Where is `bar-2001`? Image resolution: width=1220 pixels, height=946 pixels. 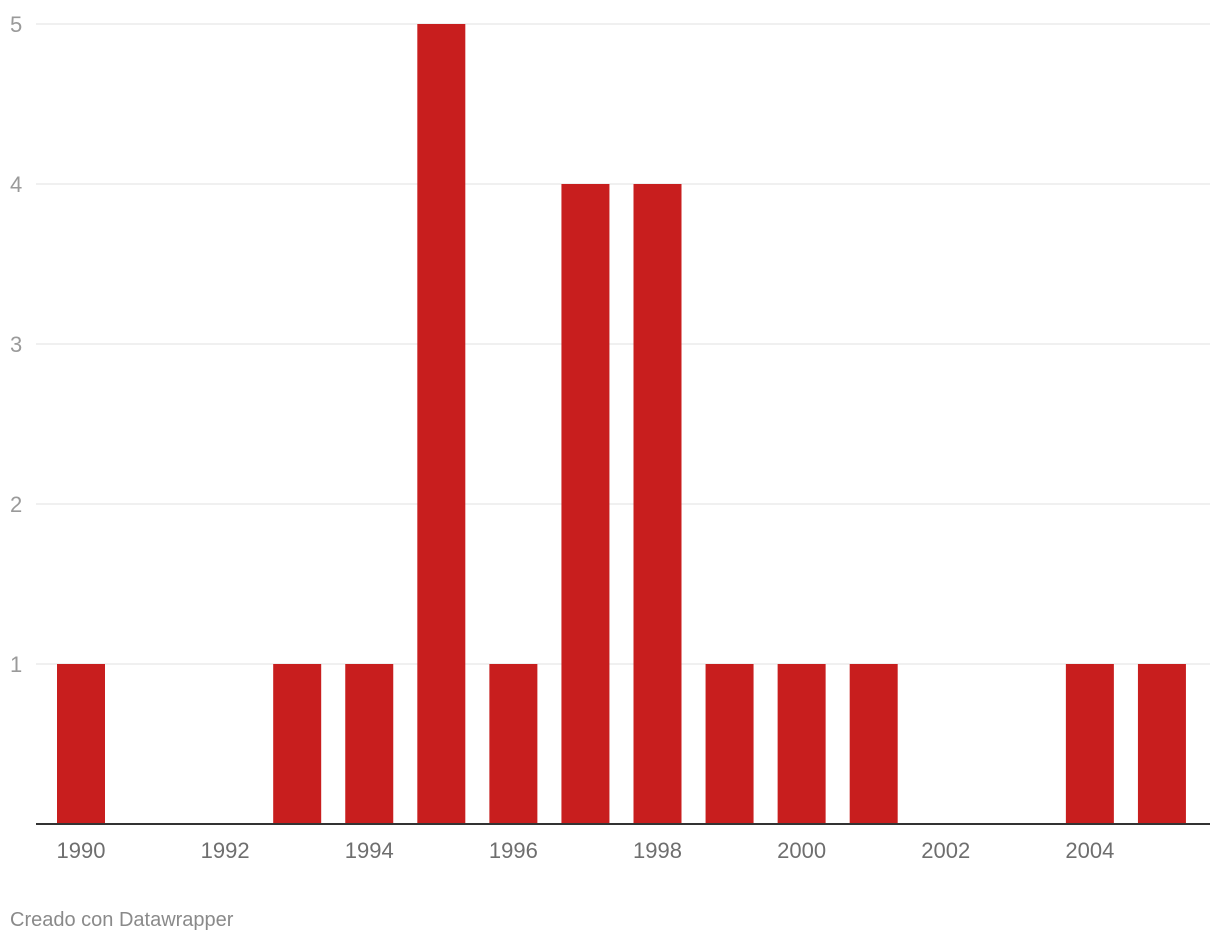 bar-2001 is located at coordinates (873, 744).